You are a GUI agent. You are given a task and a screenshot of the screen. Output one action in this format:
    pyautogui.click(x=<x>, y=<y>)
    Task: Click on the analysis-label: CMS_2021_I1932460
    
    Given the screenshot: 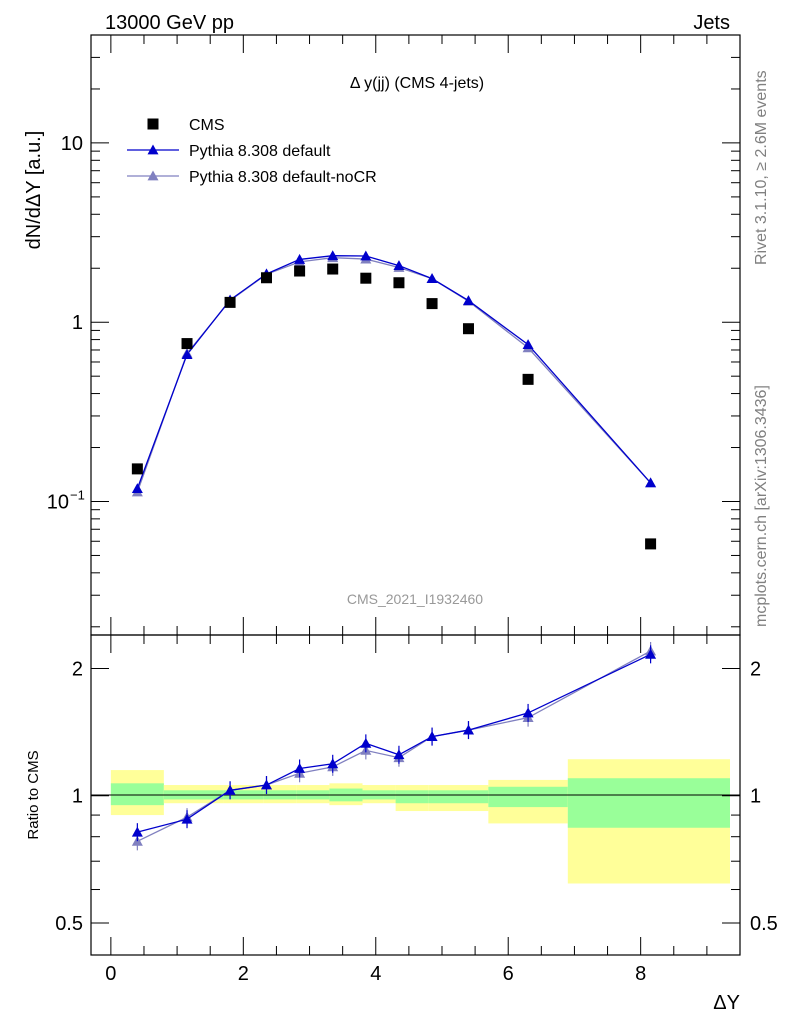 What is the action you would take?
    pyautogui.click(x=415, y=599)
    